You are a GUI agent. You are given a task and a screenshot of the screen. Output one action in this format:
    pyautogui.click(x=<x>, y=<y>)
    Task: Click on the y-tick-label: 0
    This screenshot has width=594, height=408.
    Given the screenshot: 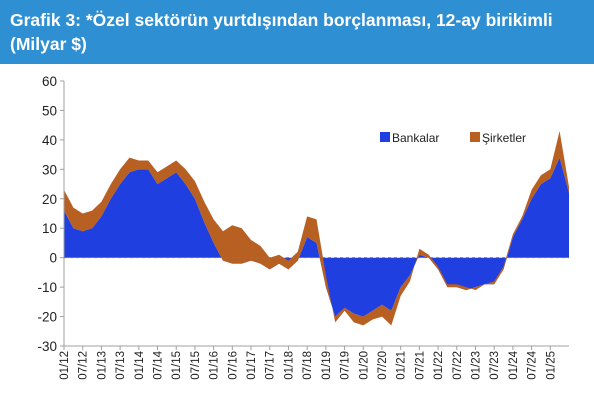 What is the action you would take?
    pyautogui.click(x=53, y=258)
    